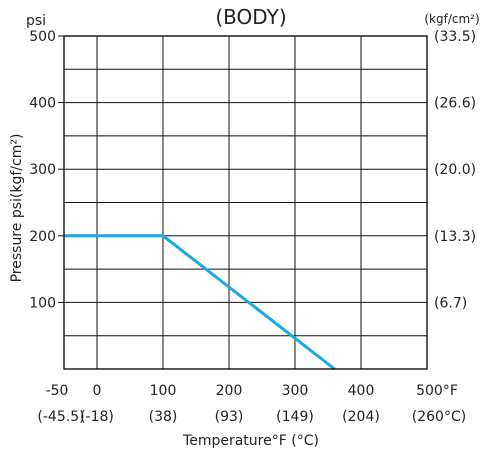 This screenshot has width=481, height=450. What do you see at coordinates (163, 417) in the screenshot?
I see `x-tick-label-c: (38)` at bounding box center [163, 417].